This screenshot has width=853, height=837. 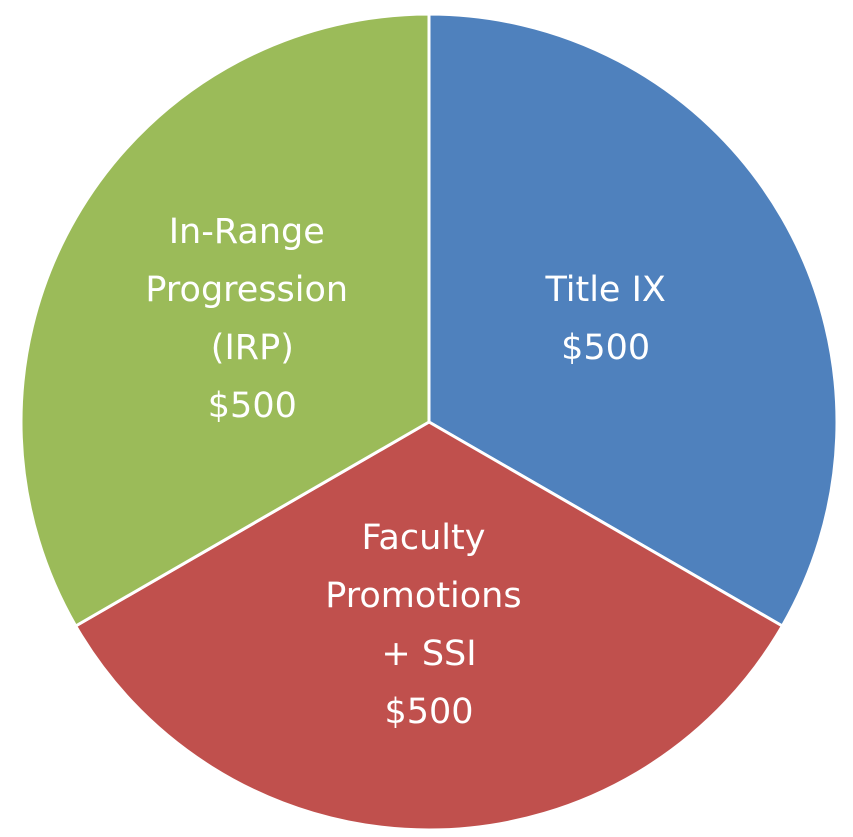 What do you see at coordinates (252, 290) in the screenshot?
I see `slice-label: In-Range Progression (IRP)` at bounding box center [252, 290].